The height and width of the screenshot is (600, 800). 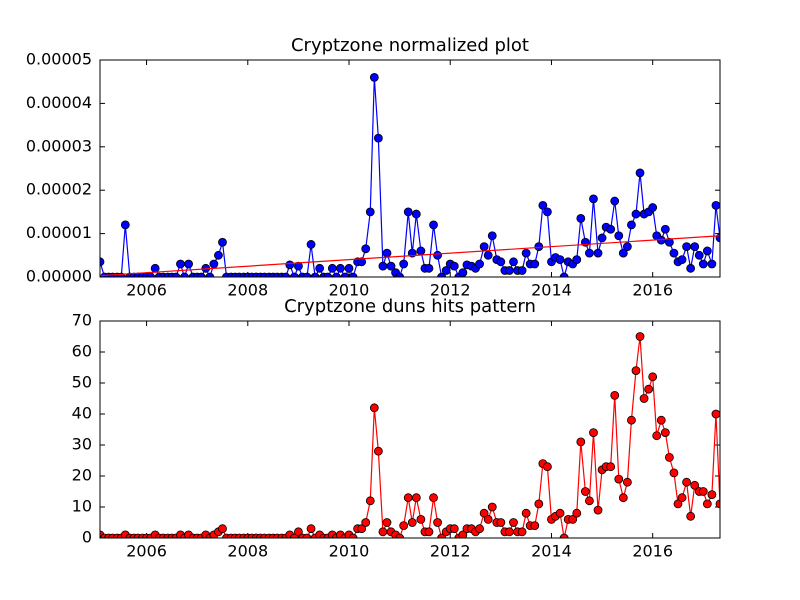 I want to click on y-tick-label: 0.00003, so click(x=59, y=145).